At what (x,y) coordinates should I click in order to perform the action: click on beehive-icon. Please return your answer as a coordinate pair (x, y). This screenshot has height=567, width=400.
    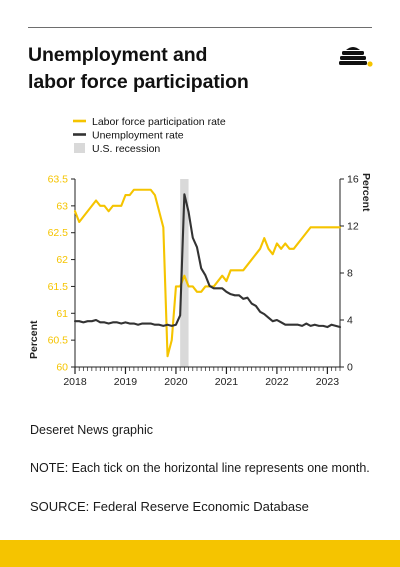
    Looking at the image, I should click on (356, 57).